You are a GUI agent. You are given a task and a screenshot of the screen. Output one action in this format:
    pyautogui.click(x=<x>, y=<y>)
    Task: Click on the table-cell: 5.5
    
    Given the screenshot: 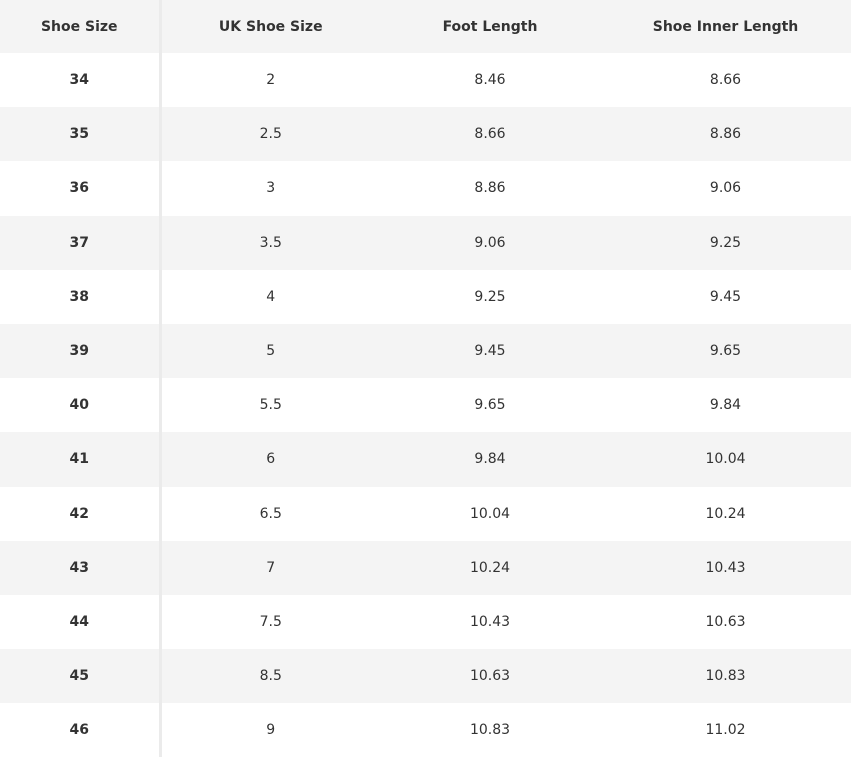 What is the action you would take?
    pyautogui.click(x=270, y=405)
    